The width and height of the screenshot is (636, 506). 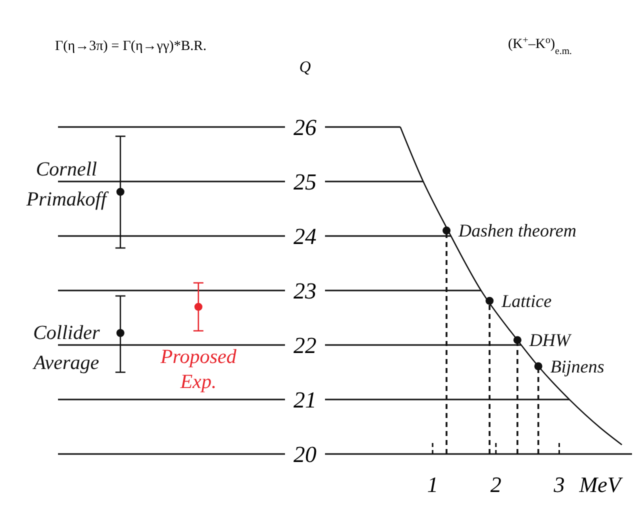 What do you see at coordinates (67, 184) in the screenshot?
I see `series-label: Cornell Primakoff` at bounding box center [67, 184].